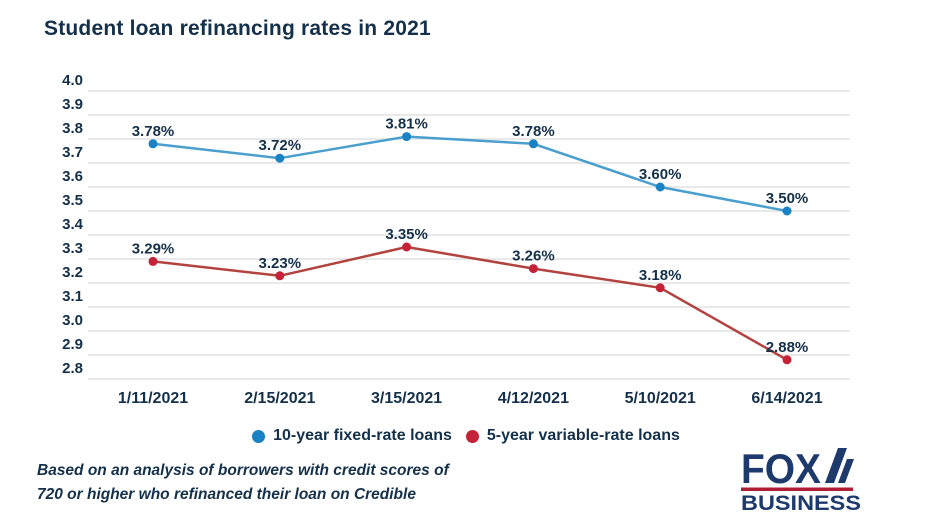 This screenshot has width=932, height=524. I want to click on y-axis-tick-label: 3.5, so click(72, 200).